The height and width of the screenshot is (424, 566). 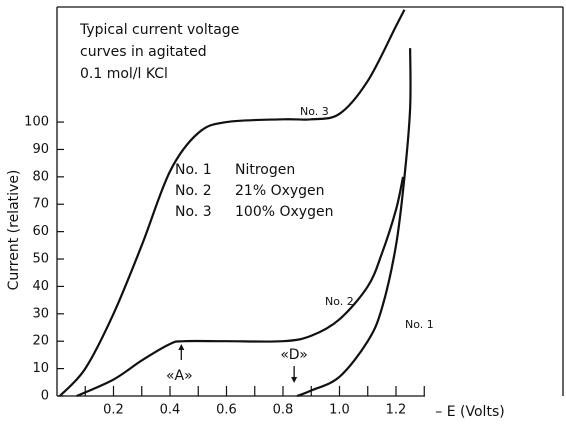 I want to click on y-tick-label: 70, so click(x=40, y=204).